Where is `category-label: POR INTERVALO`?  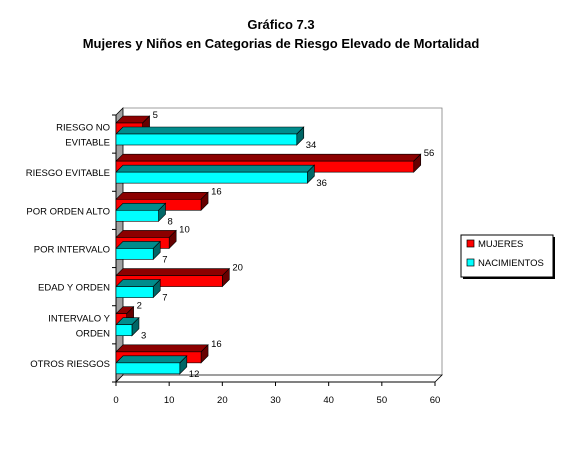 category-label: POR INTERVALO is located at coordinates (72, 250).